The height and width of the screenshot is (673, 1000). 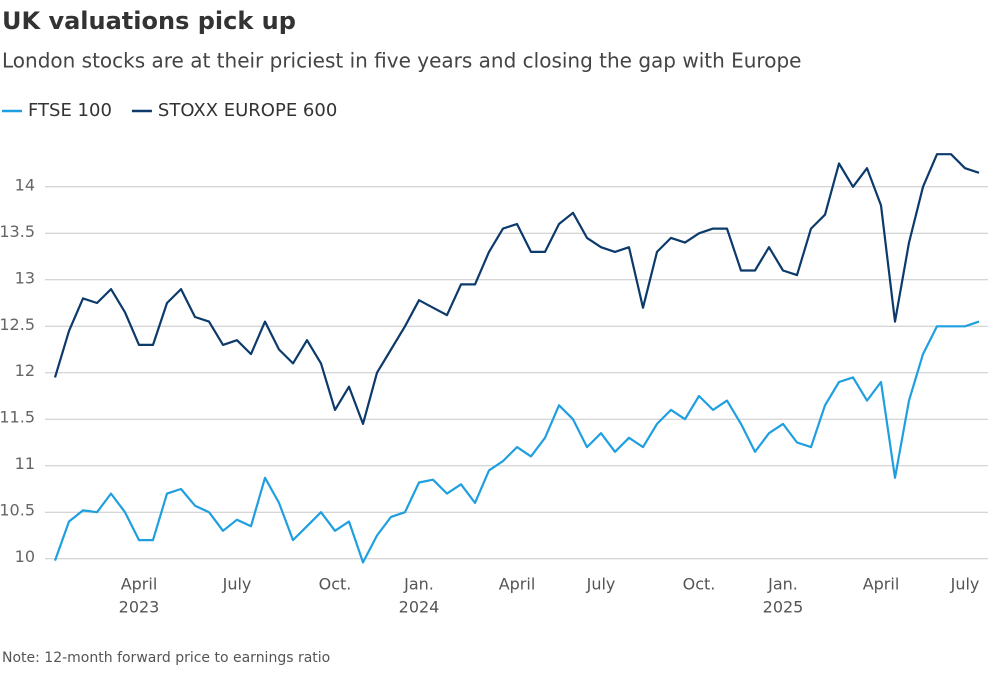 I want to click on y-tick-label: 10, so click(x=25, y=556).